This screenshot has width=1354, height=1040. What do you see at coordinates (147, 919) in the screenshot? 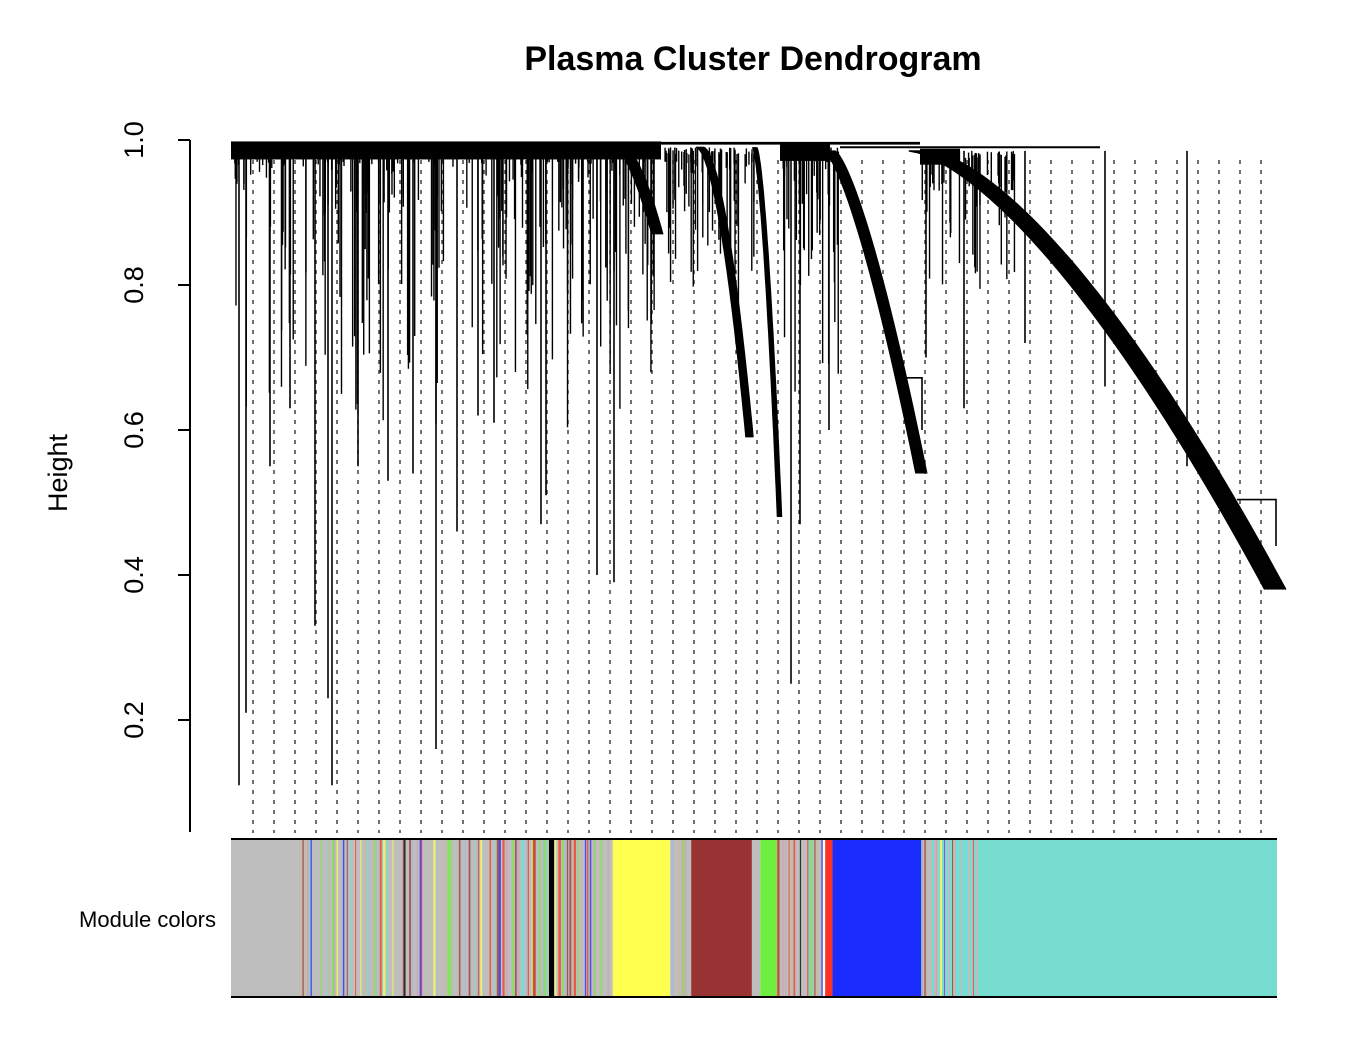
I see `color-bar-label: Module colors` at bounding box center [147, 919].